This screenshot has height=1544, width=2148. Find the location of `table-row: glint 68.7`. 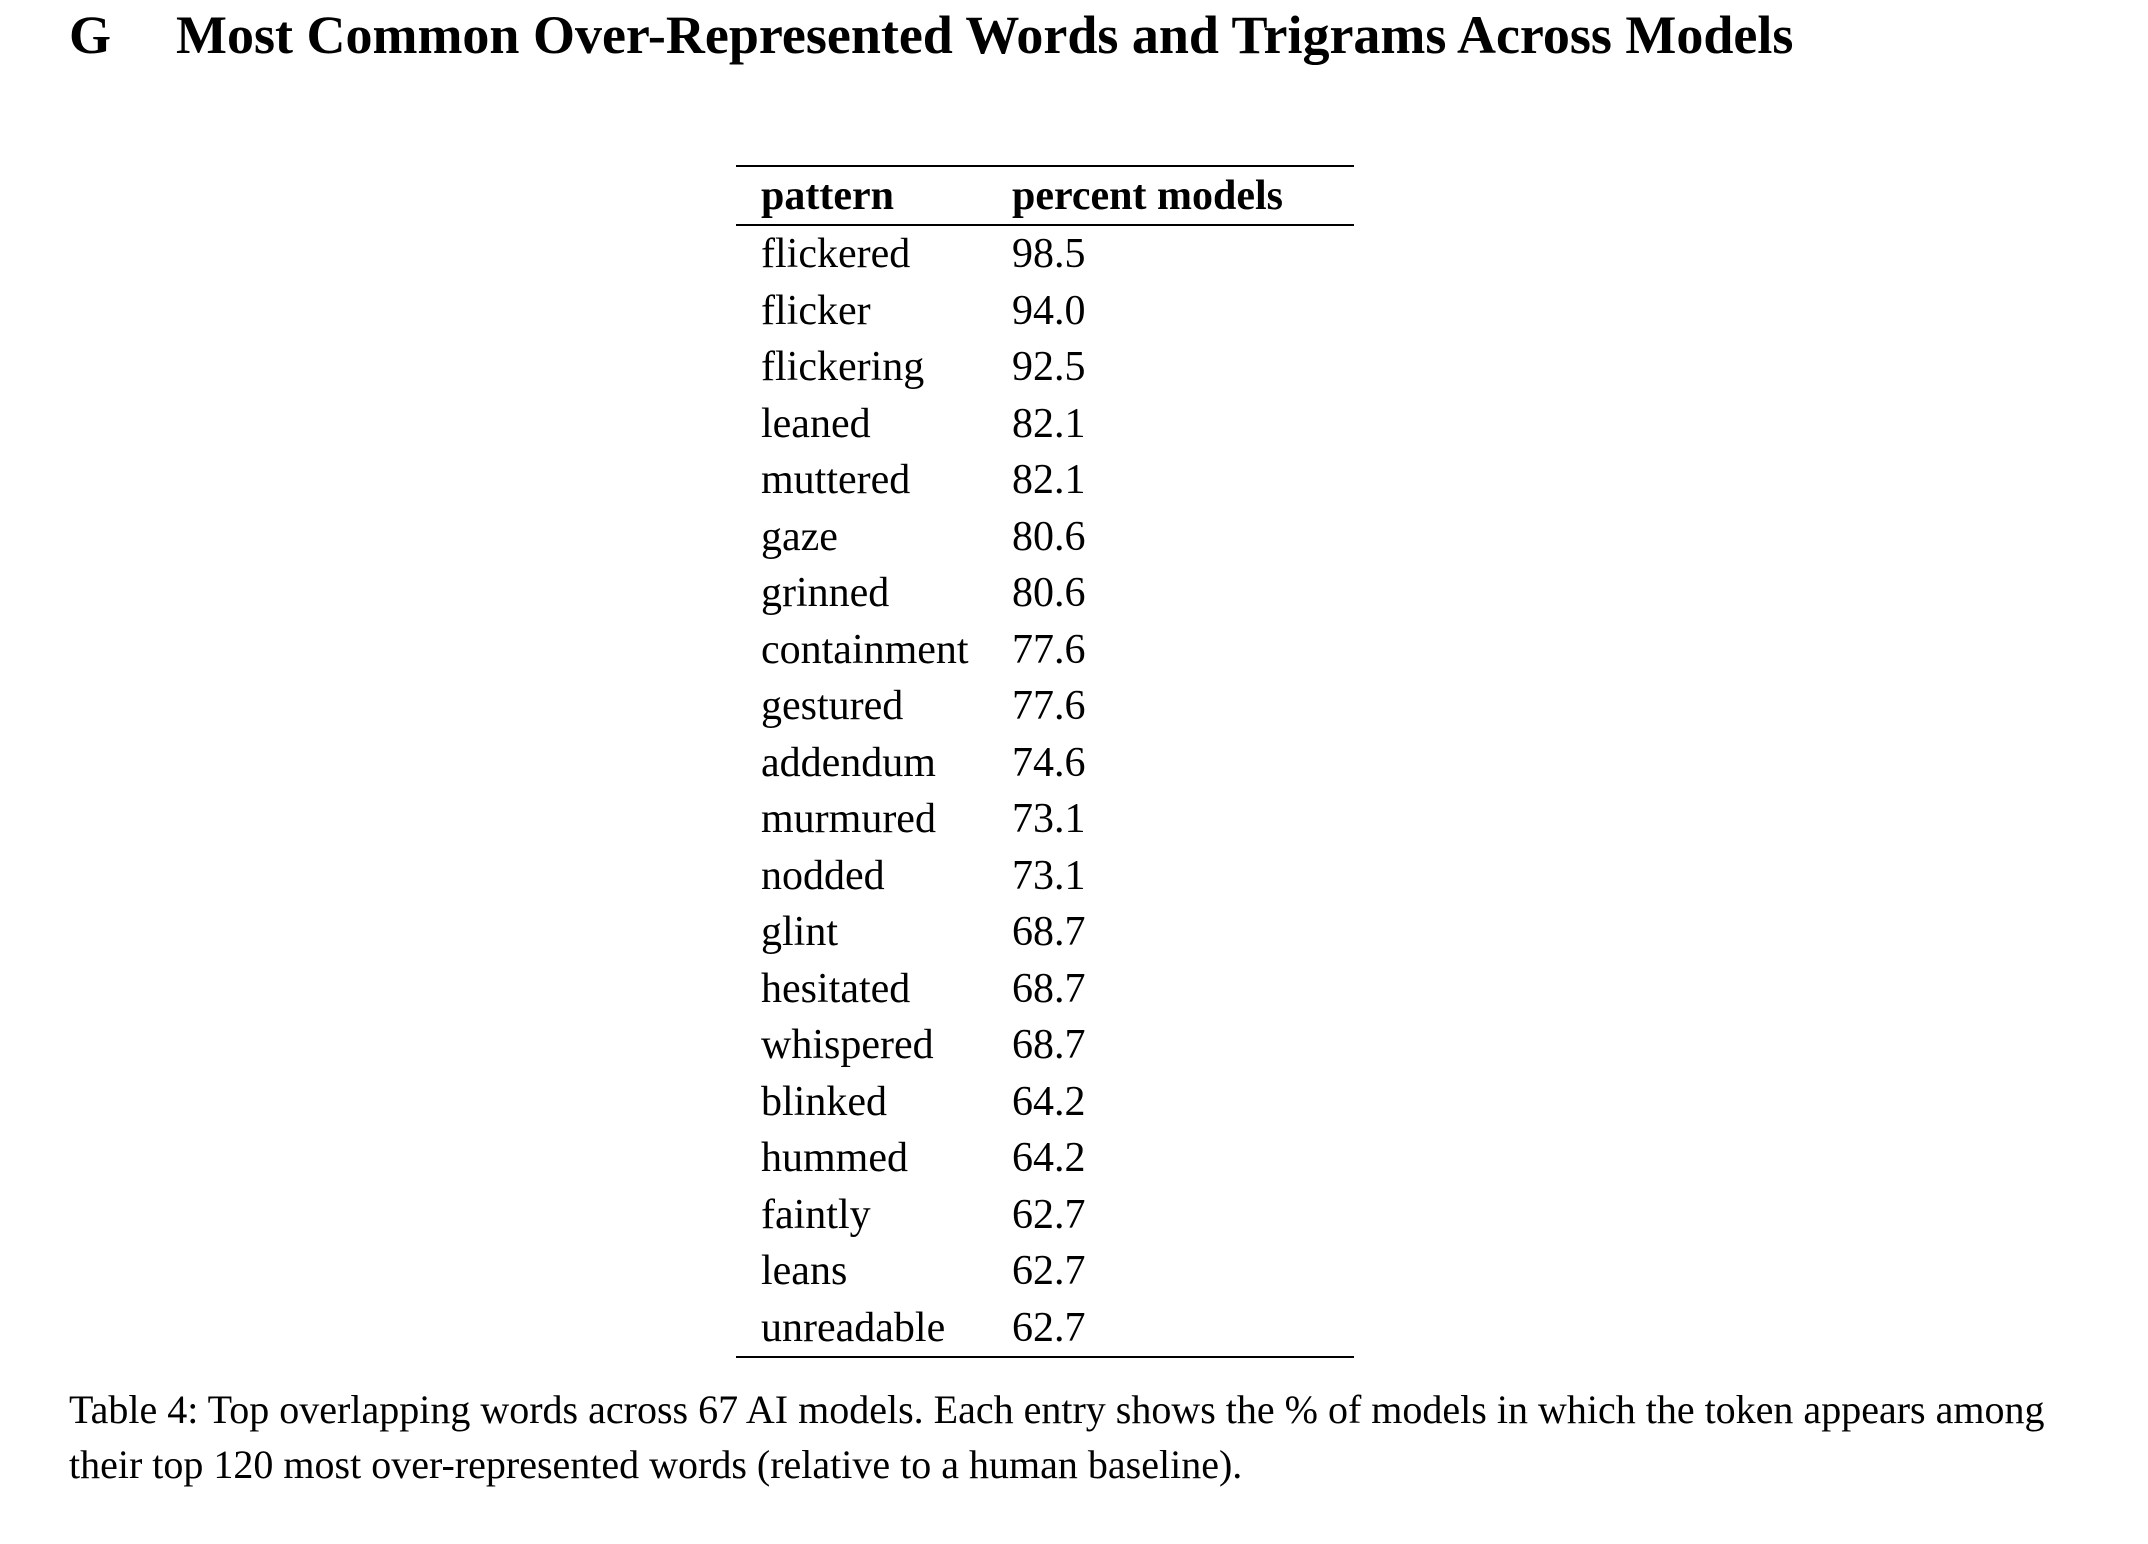

table-row: glint 68.7 is located at coordinates (1045, 932).